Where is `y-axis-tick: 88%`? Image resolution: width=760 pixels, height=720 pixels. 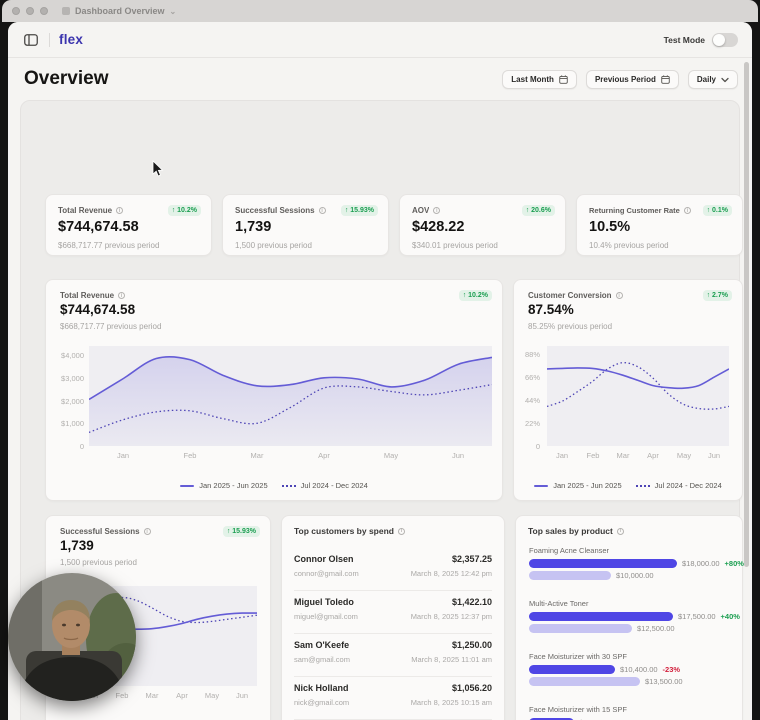
y-axis-tick: 88% is located at coordinates (532, 354).